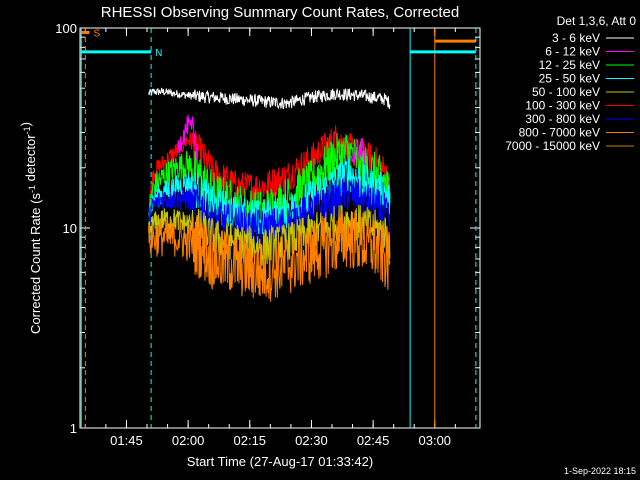 This screenshot has height=480, width=640. What do you see at coordinates (562, 106) in the screenshot?
I see `legend-label: 100 - 300 keV` at bounding box center [562, 106].